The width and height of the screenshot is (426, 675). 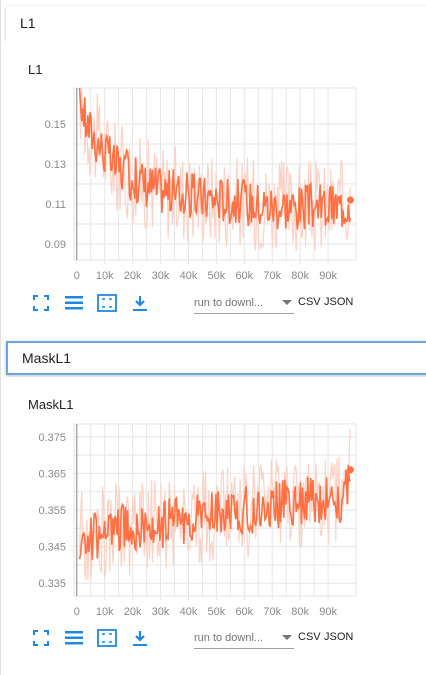 I want to click on section-header-l1: L1, so click(x=216, y=23).